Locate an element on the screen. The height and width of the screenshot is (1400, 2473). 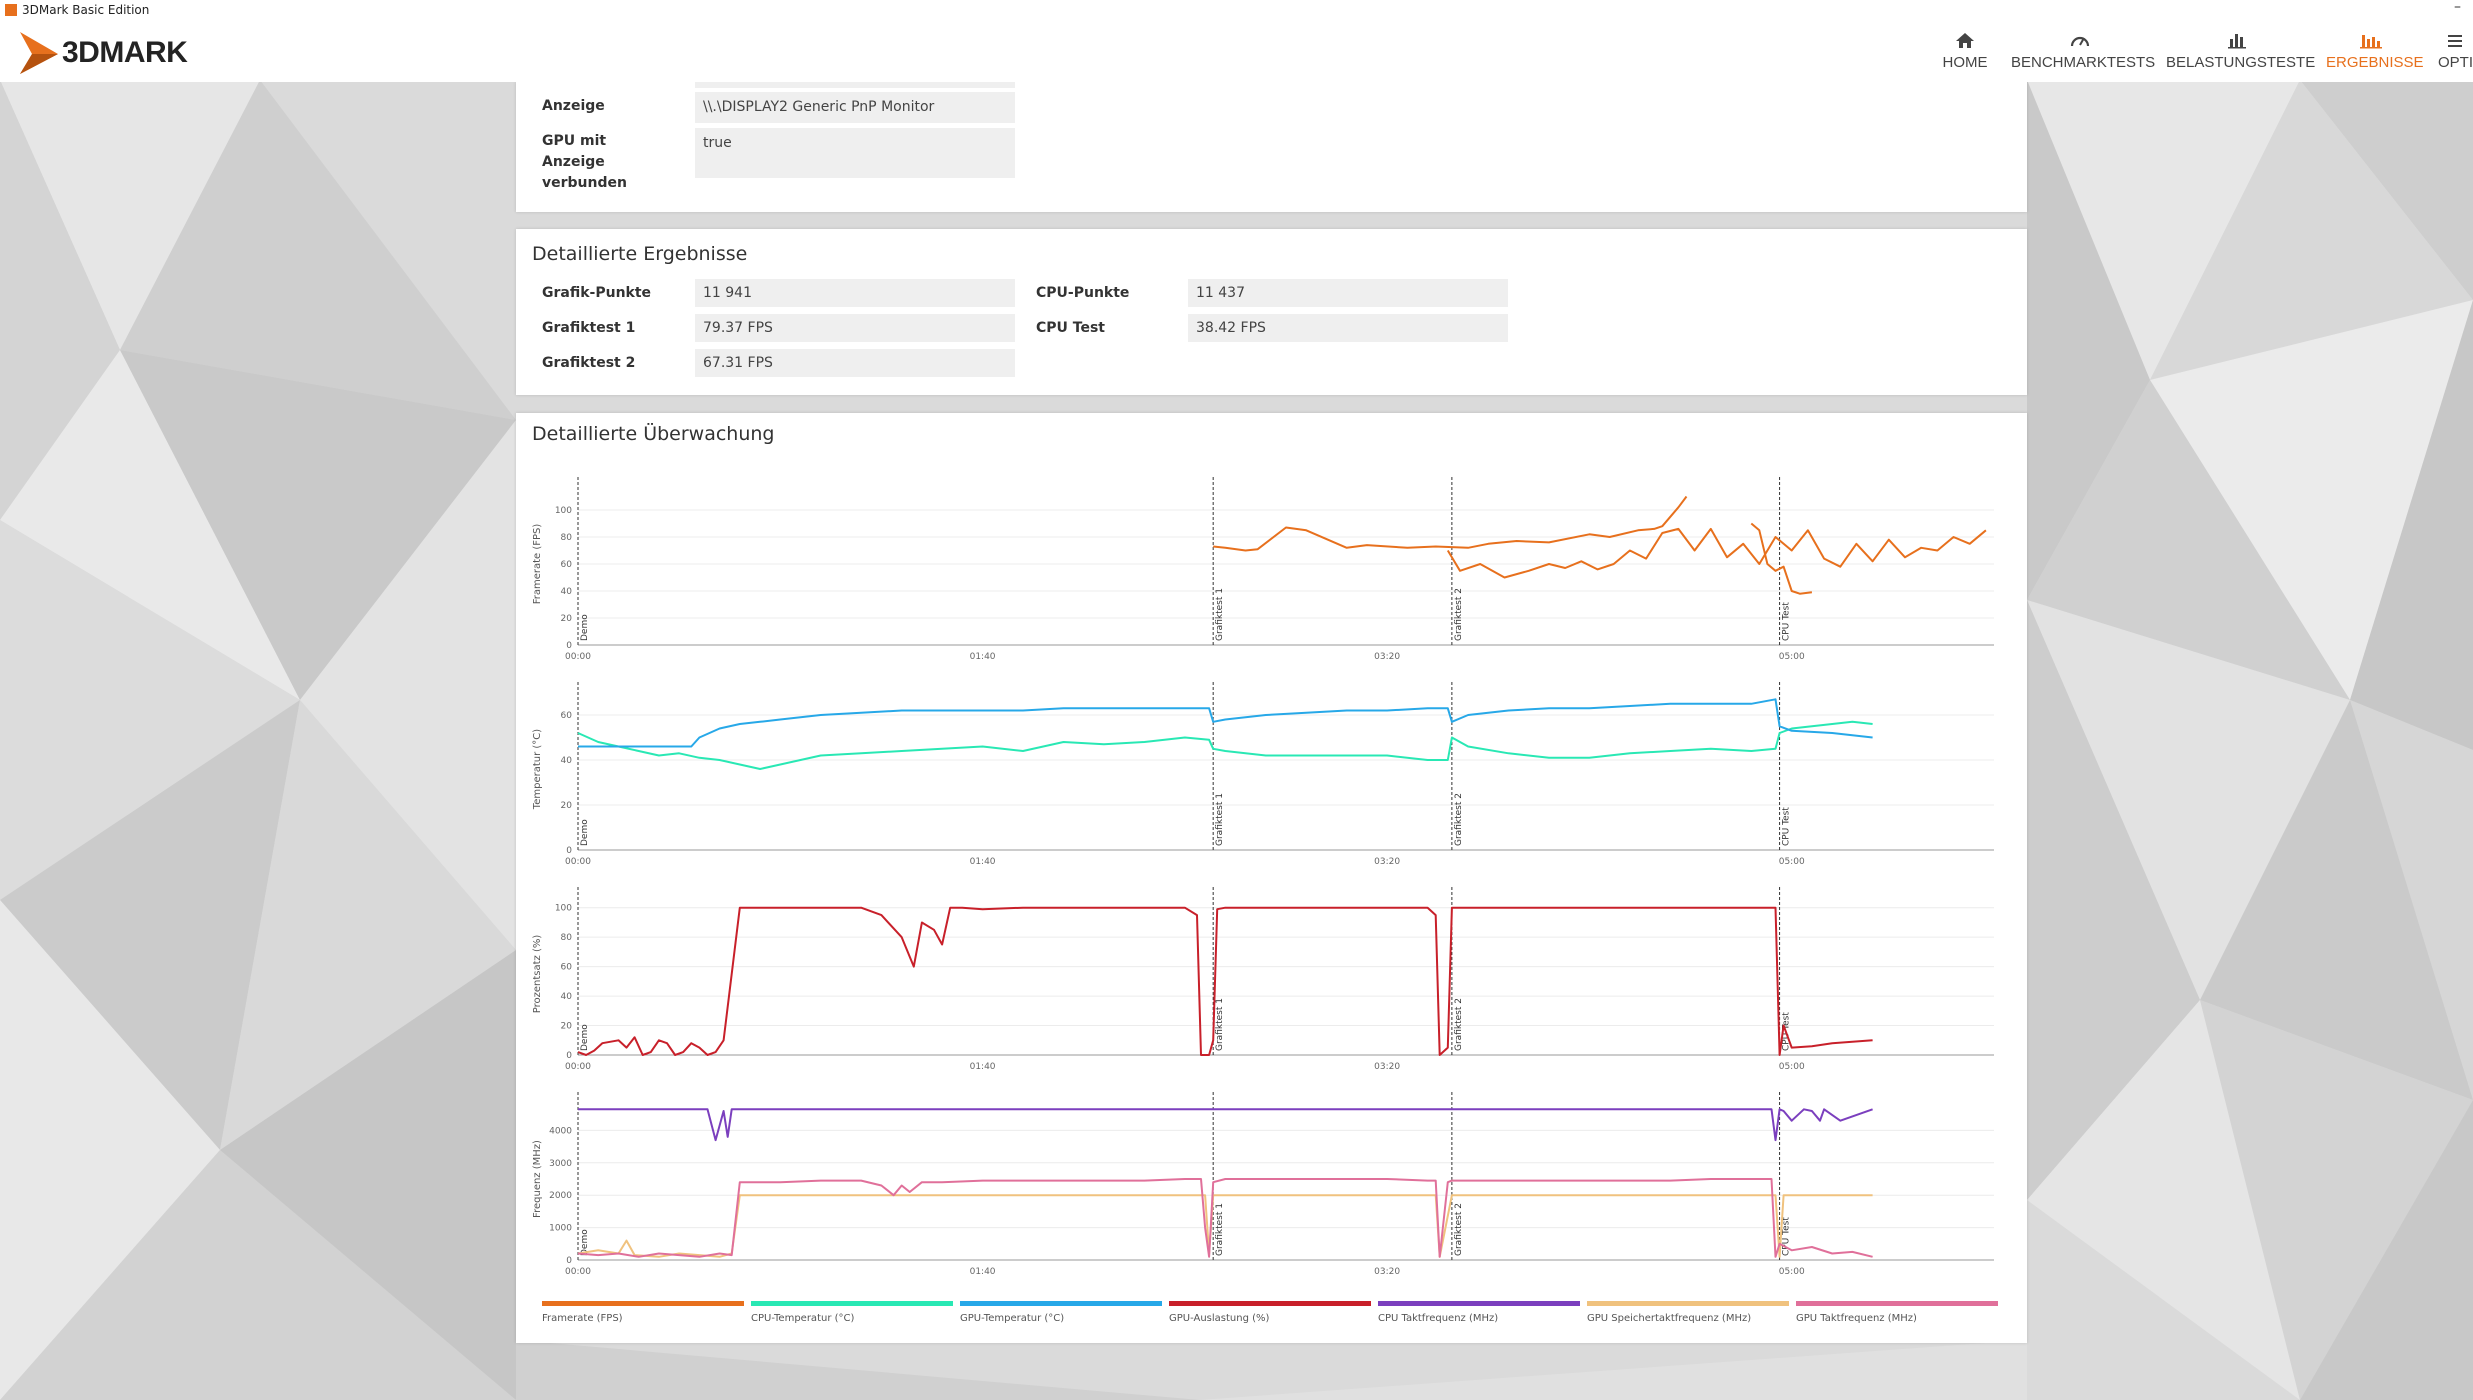
cpu-test-value: 38.42 FPS is located at coordinates (1348, 328).